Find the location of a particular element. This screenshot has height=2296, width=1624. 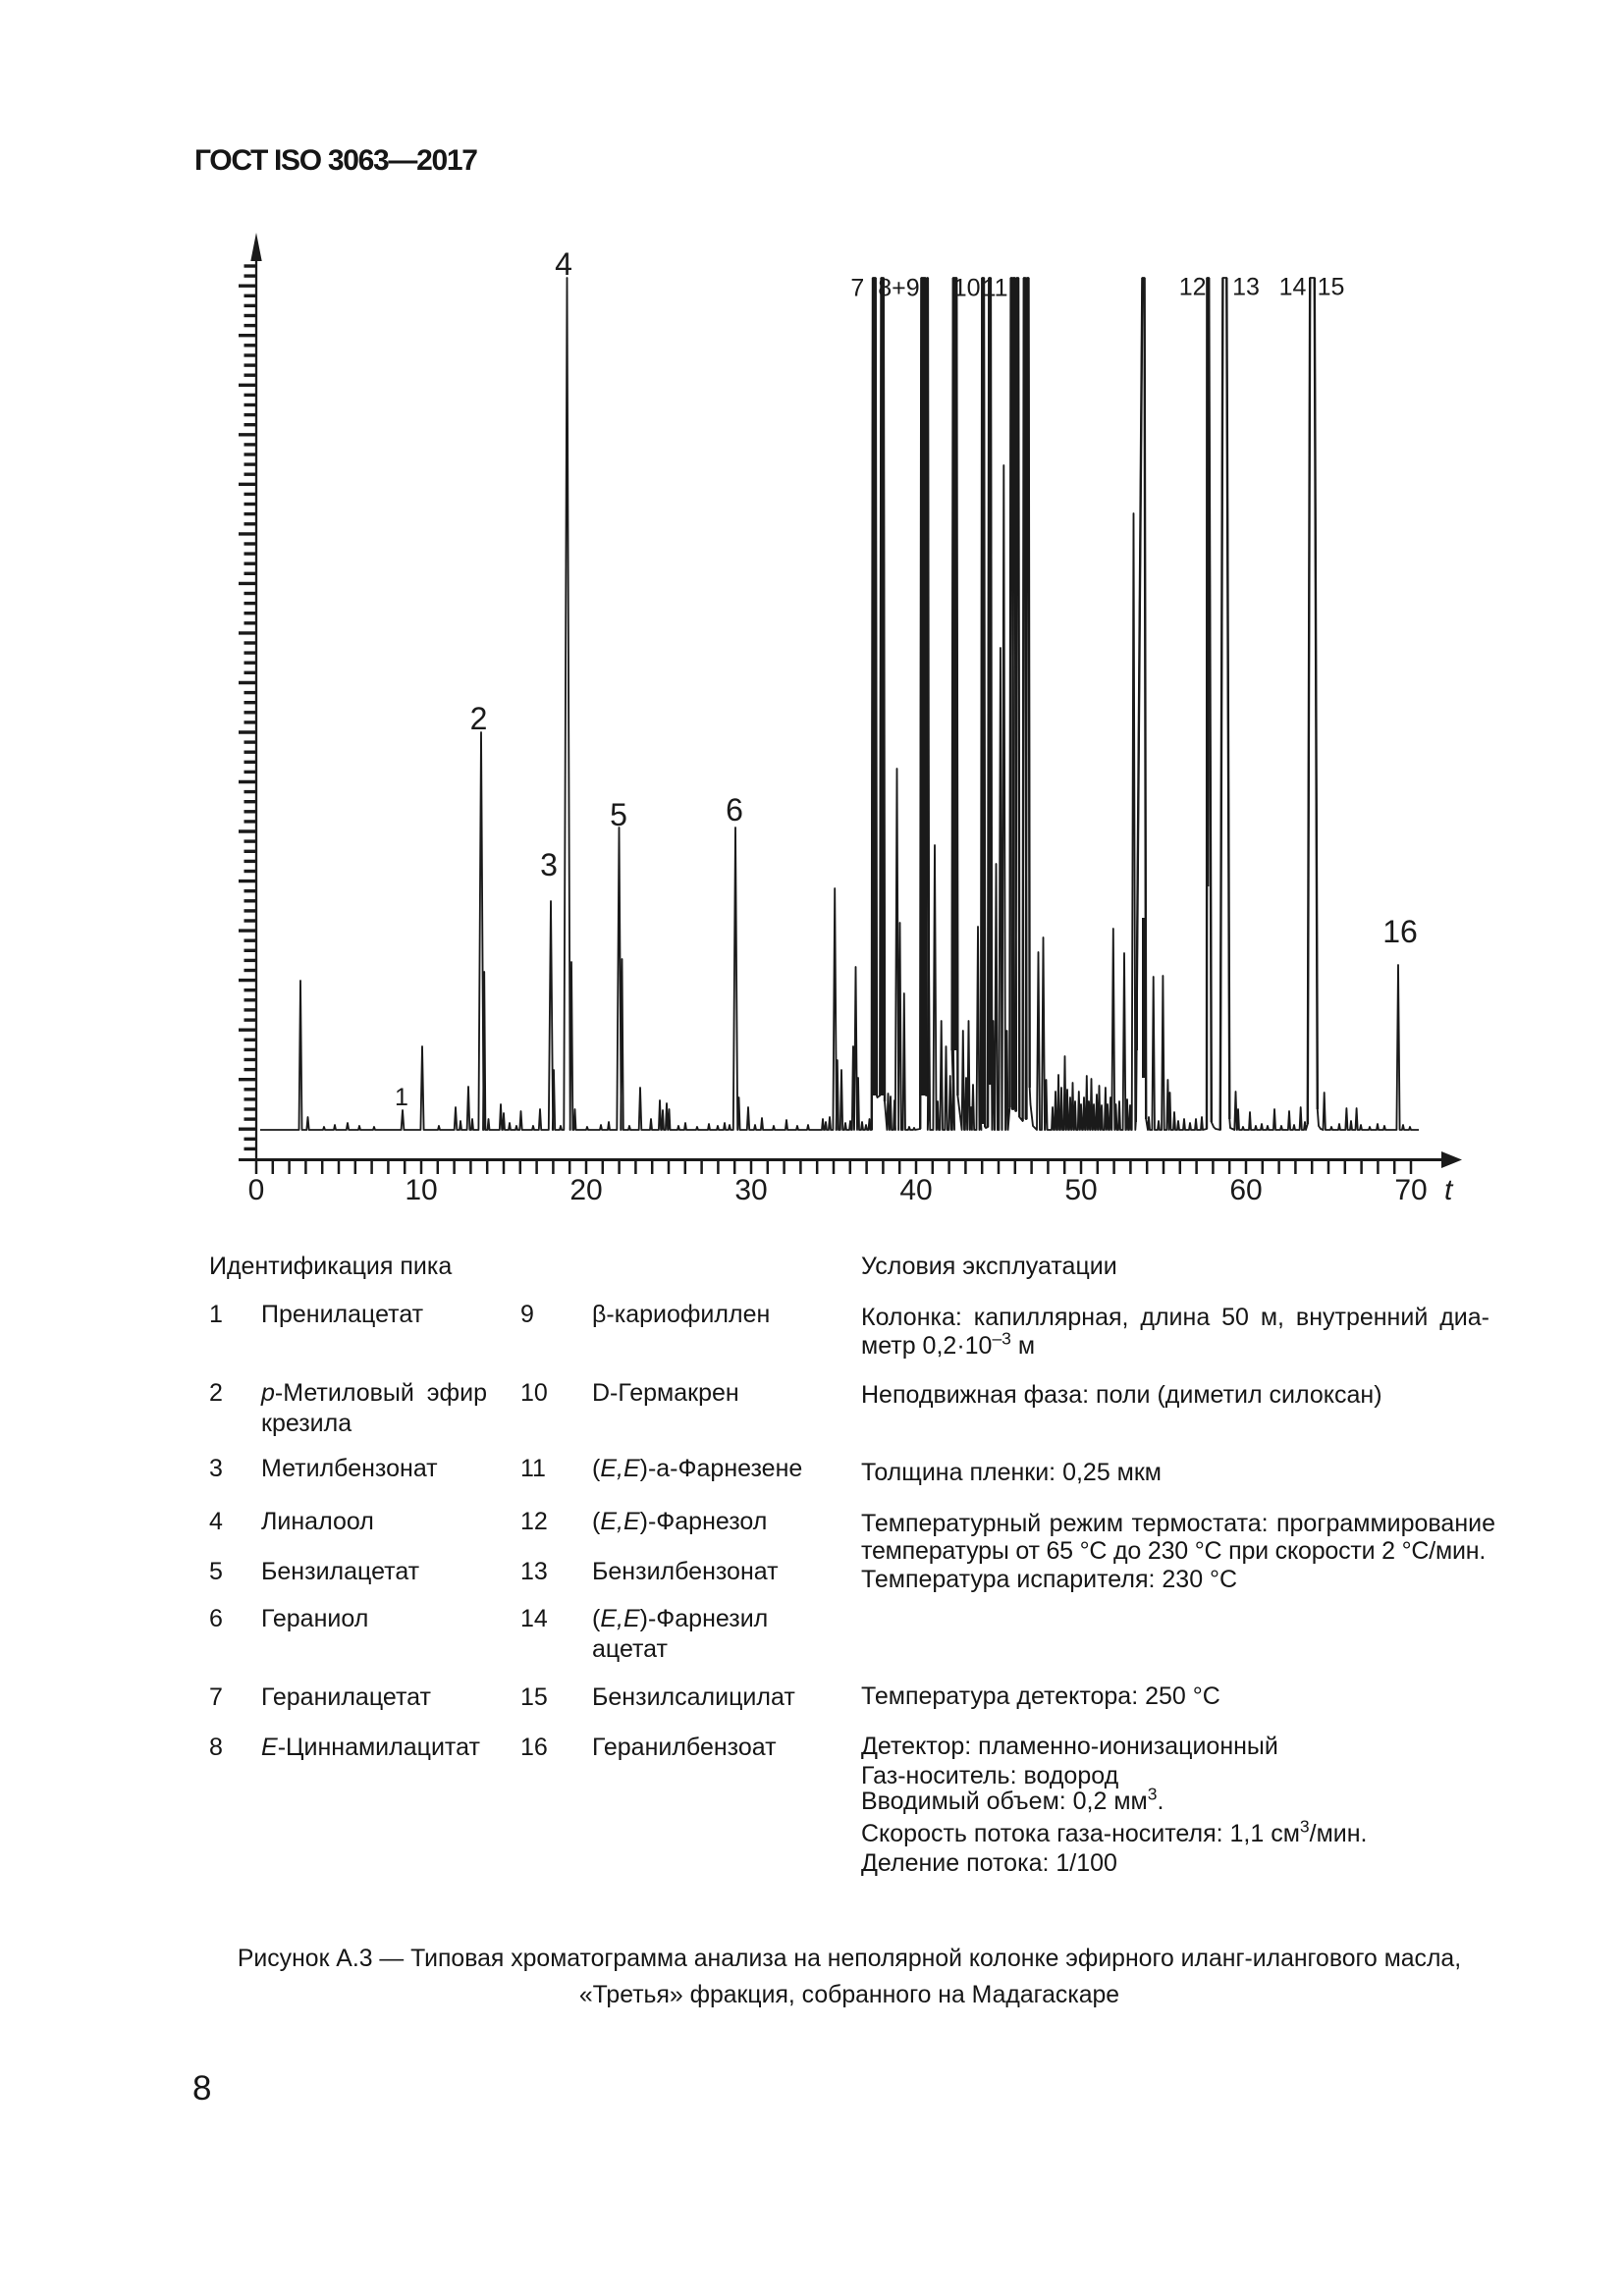

svg-text: 16 is located at coordinates (1400, 931).